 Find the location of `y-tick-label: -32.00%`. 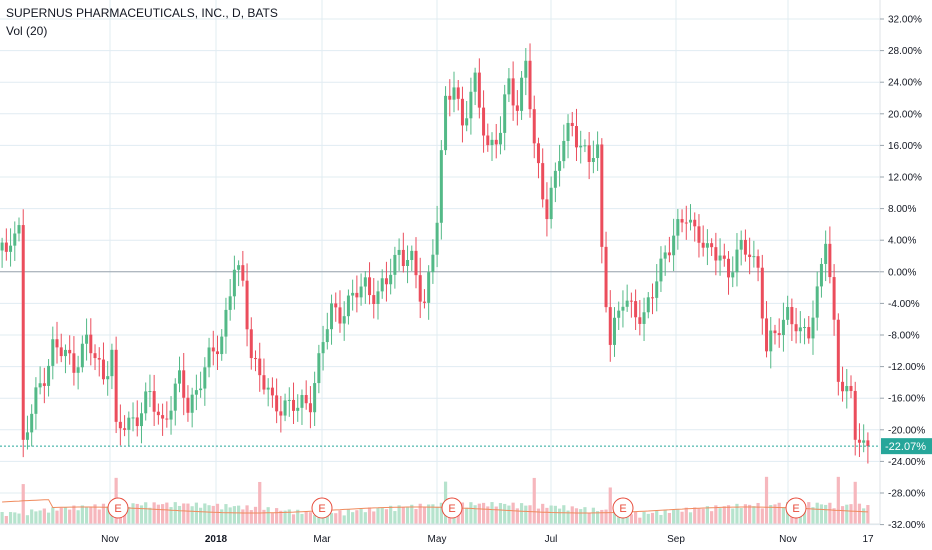

y-tick-label: -32.00% is located at coordinates (906, 525).